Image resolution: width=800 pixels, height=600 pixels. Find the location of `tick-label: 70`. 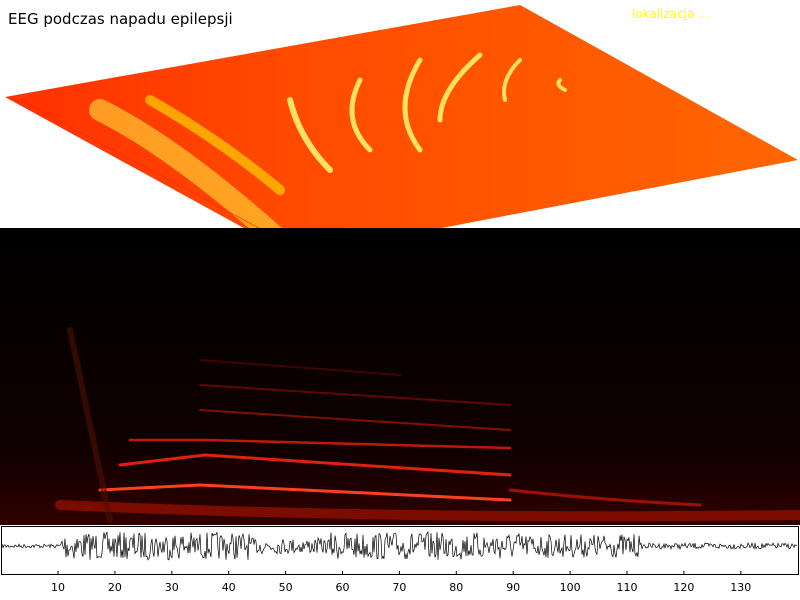

tick-label: 70 is located at coordinates (399, 587).